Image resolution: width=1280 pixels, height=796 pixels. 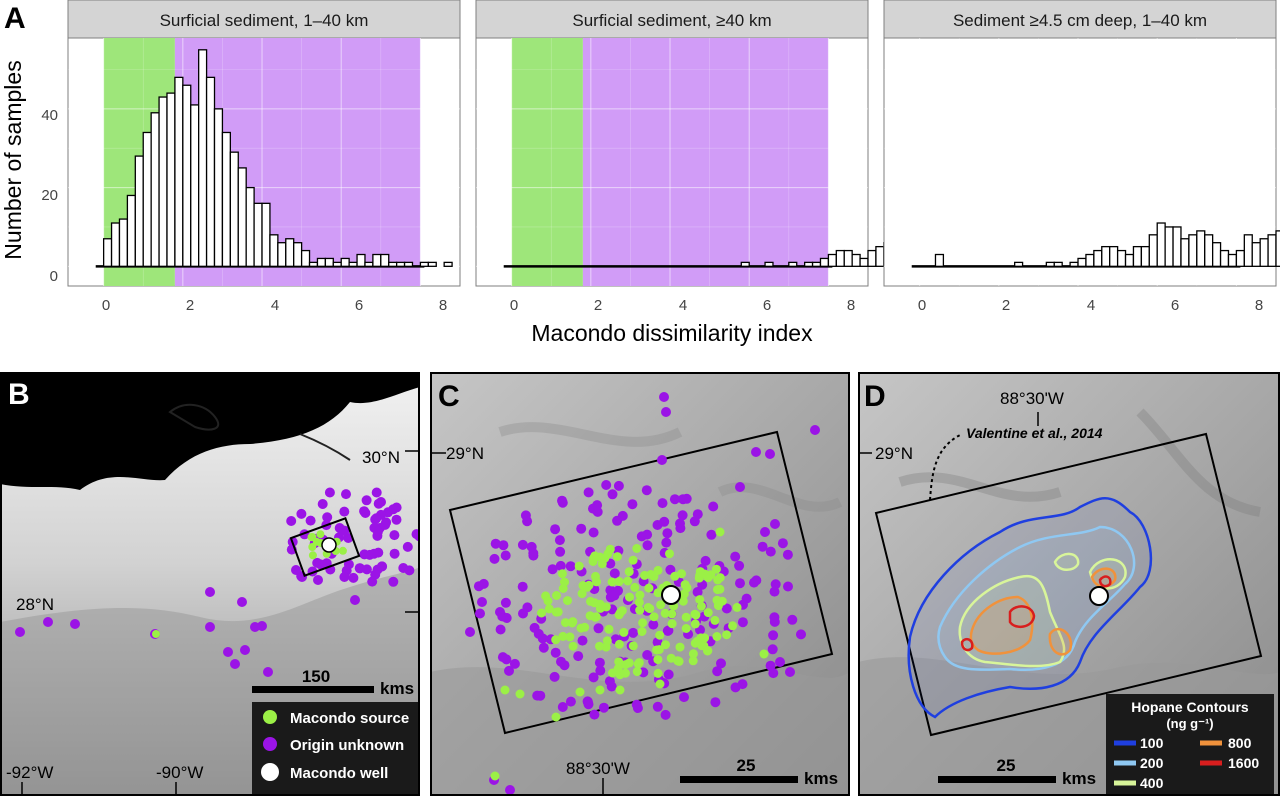 What do you see at coordinates (821, 778) in the screenshot?
I see `scale-bar-unit: kms` at bounding box center [821, 778].